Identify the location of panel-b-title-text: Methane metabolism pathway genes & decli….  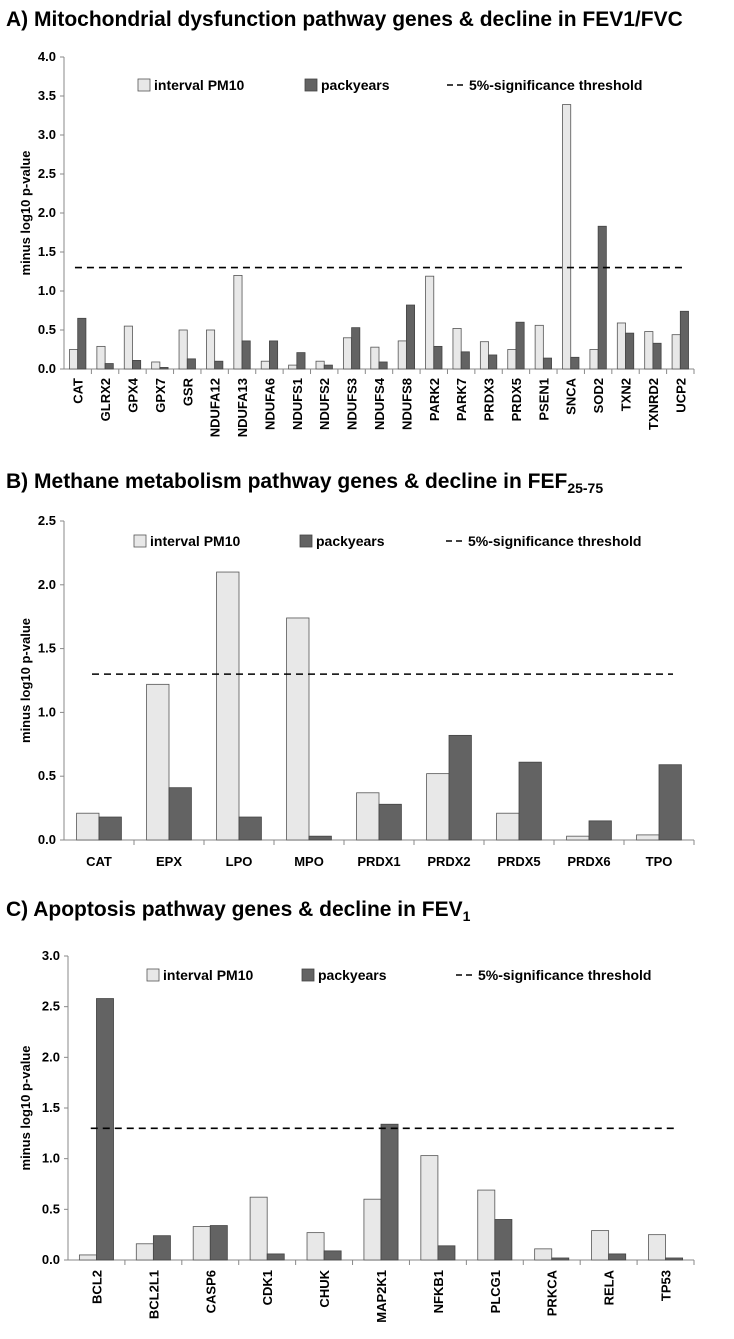
(301, 481).